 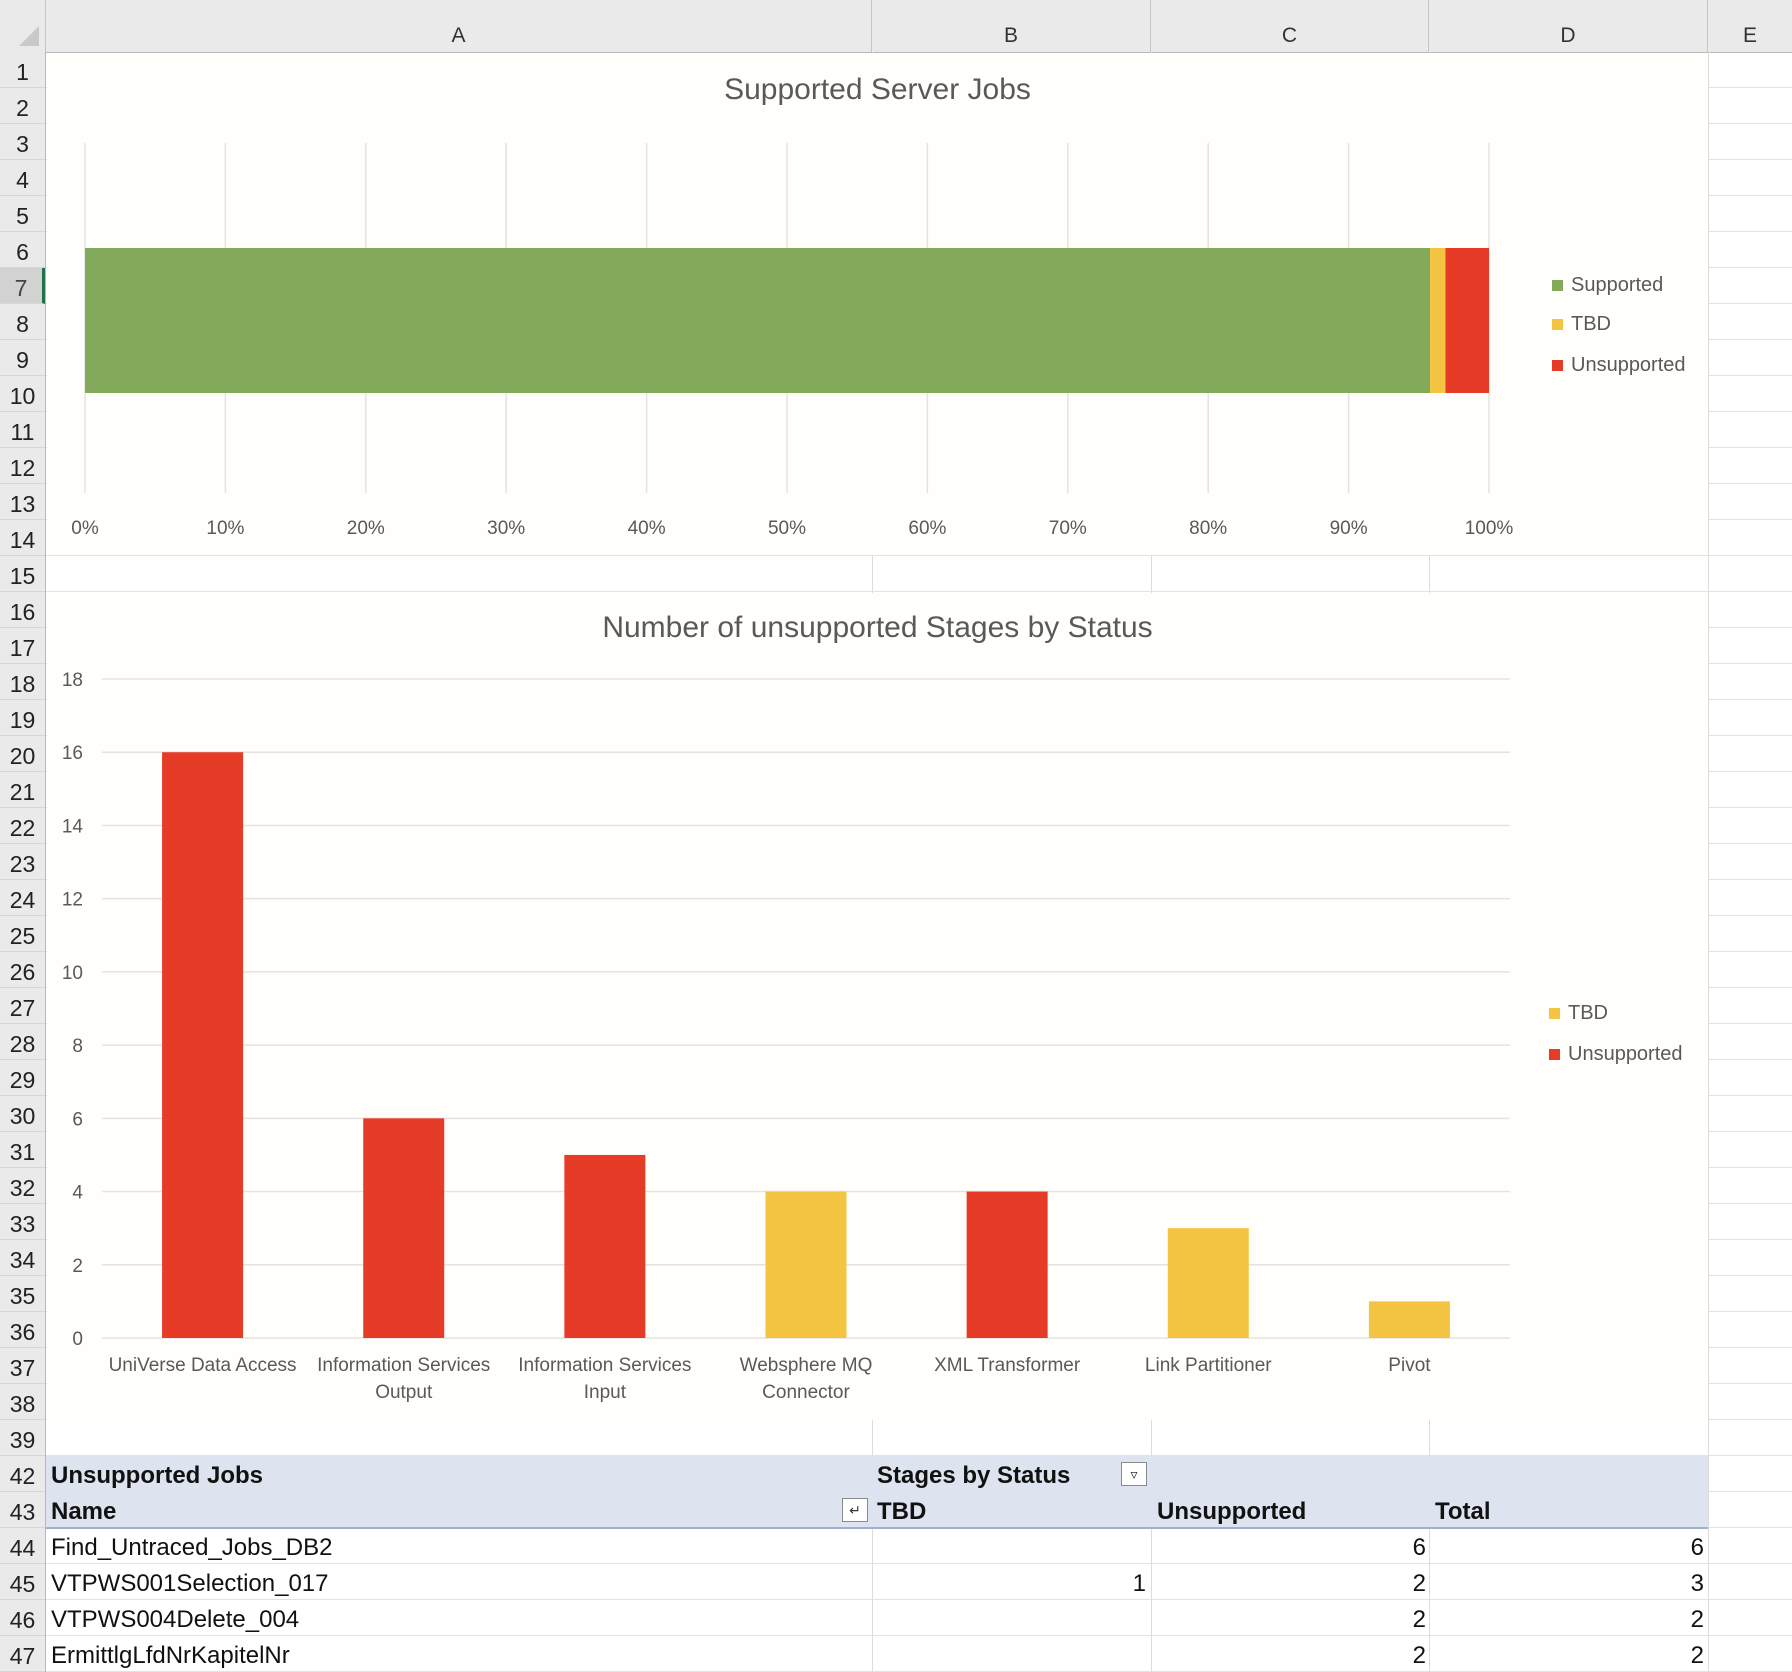 What do you see at coordinates (22, 826) in the screenshot?
I see `row-header-22: 22` at bounding box center [22, 826].